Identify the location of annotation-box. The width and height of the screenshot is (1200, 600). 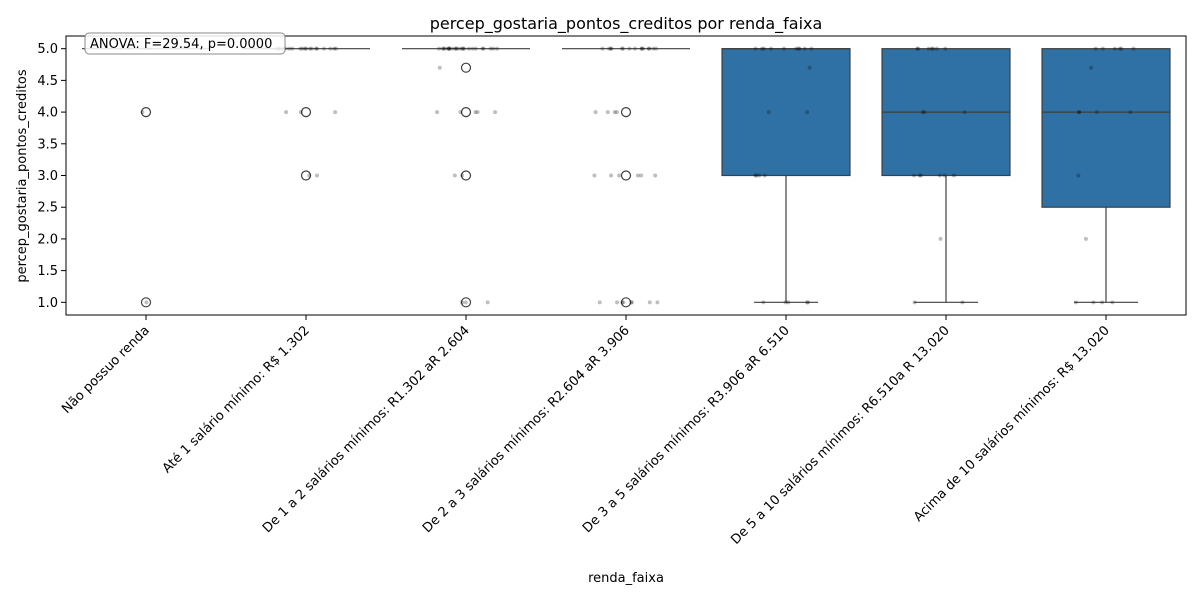
(185, 43).